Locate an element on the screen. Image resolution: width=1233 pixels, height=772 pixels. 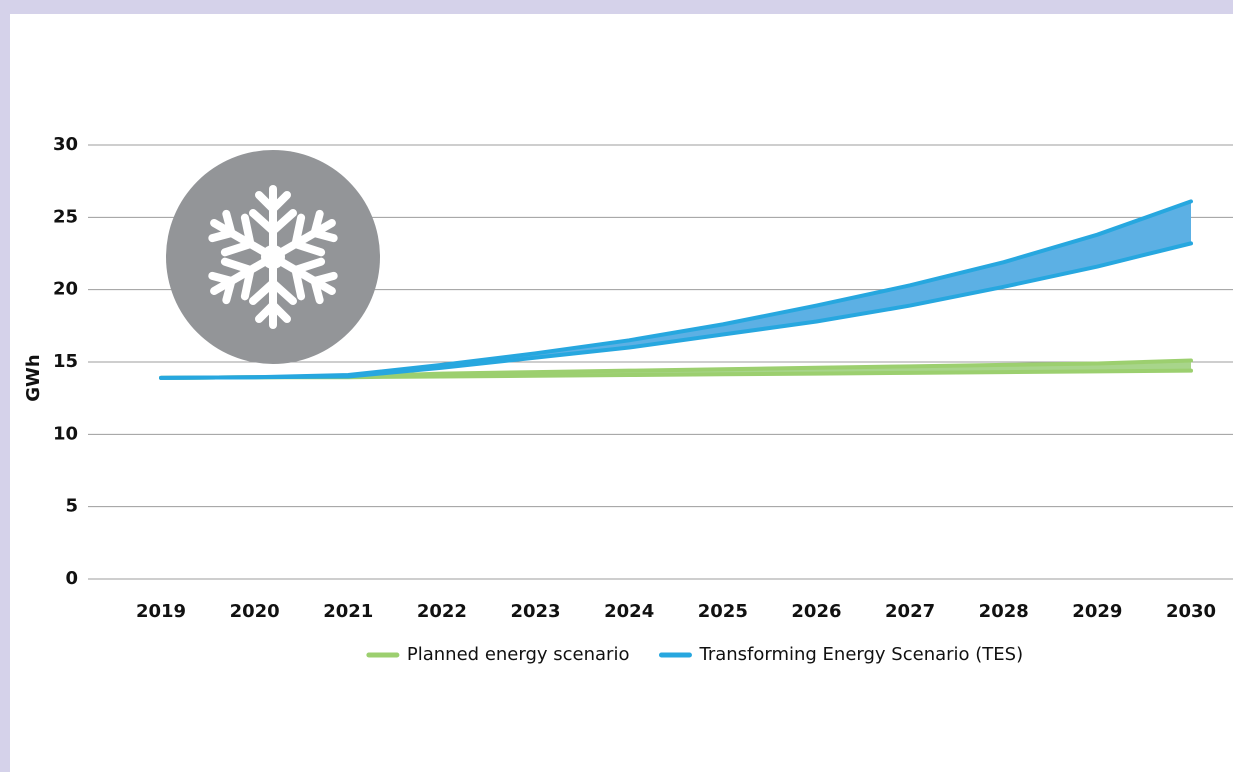
y-tick-label: 10 is located at coordinates (65, 433).